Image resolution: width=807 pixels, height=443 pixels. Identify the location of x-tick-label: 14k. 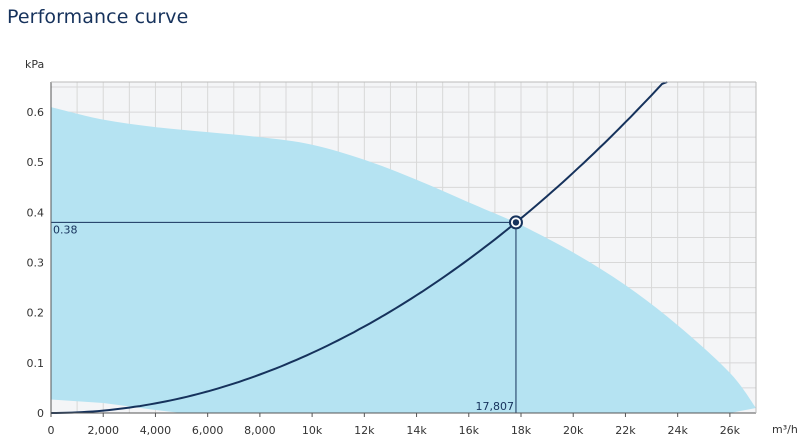
(416, 430).